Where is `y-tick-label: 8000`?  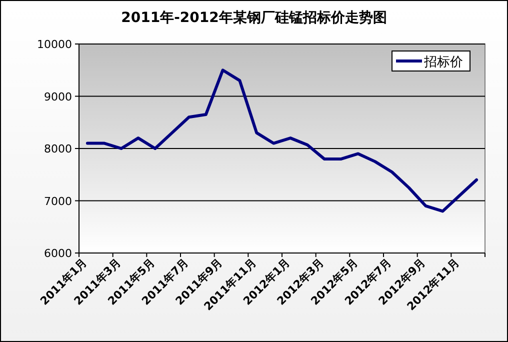 y-tick-label: 8000 is located at coordinates (58, 149).